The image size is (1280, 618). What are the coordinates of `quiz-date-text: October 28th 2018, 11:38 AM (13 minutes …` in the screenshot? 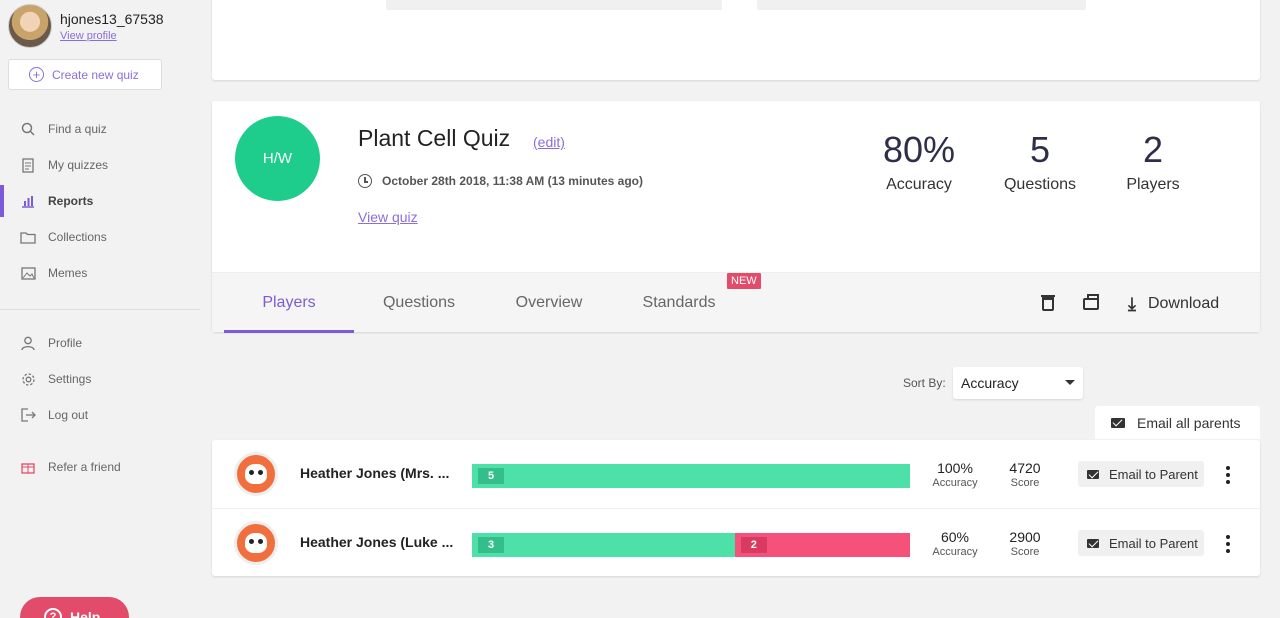 It's located at (512, 181).